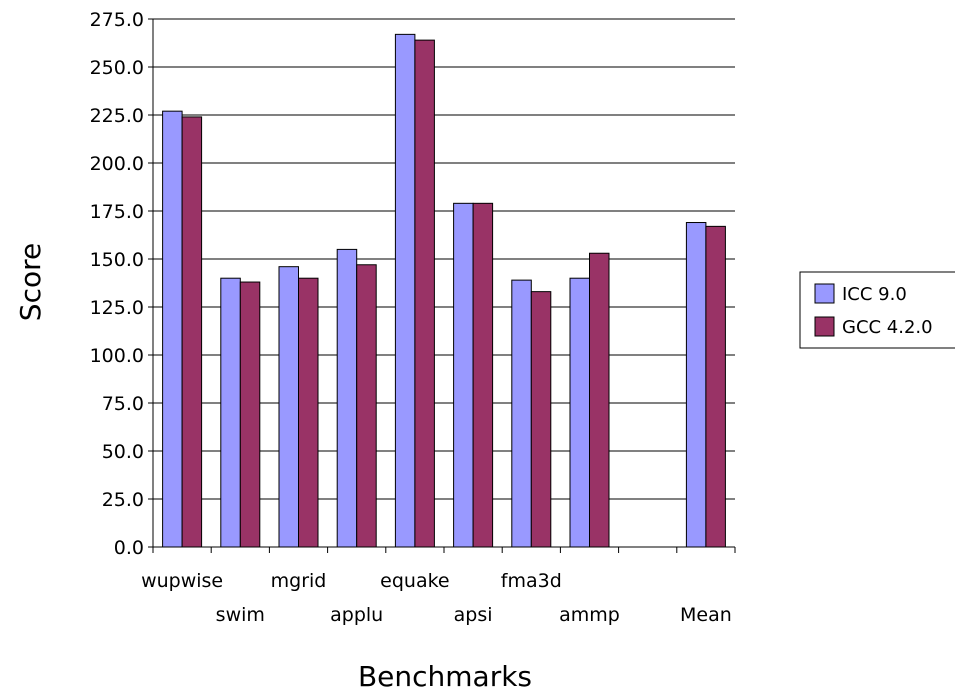 This screenshot has width=955, height=692. Describe the element at coordinates (874, 294) in the screenshot. I see `legend-label: ICC 9.0` at that location.